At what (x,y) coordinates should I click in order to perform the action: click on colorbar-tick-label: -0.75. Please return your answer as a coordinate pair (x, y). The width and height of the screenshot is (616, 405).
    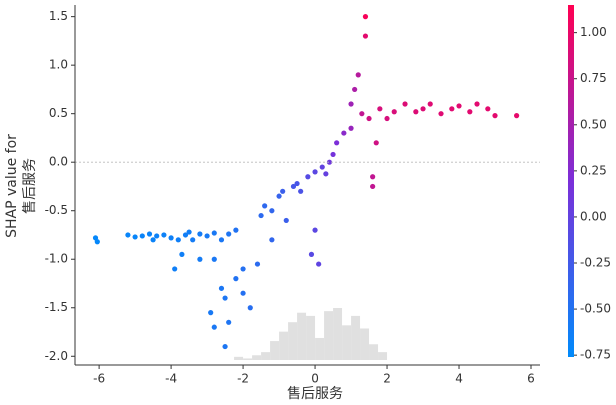
    Looking at the image, I should click on (595, 355).